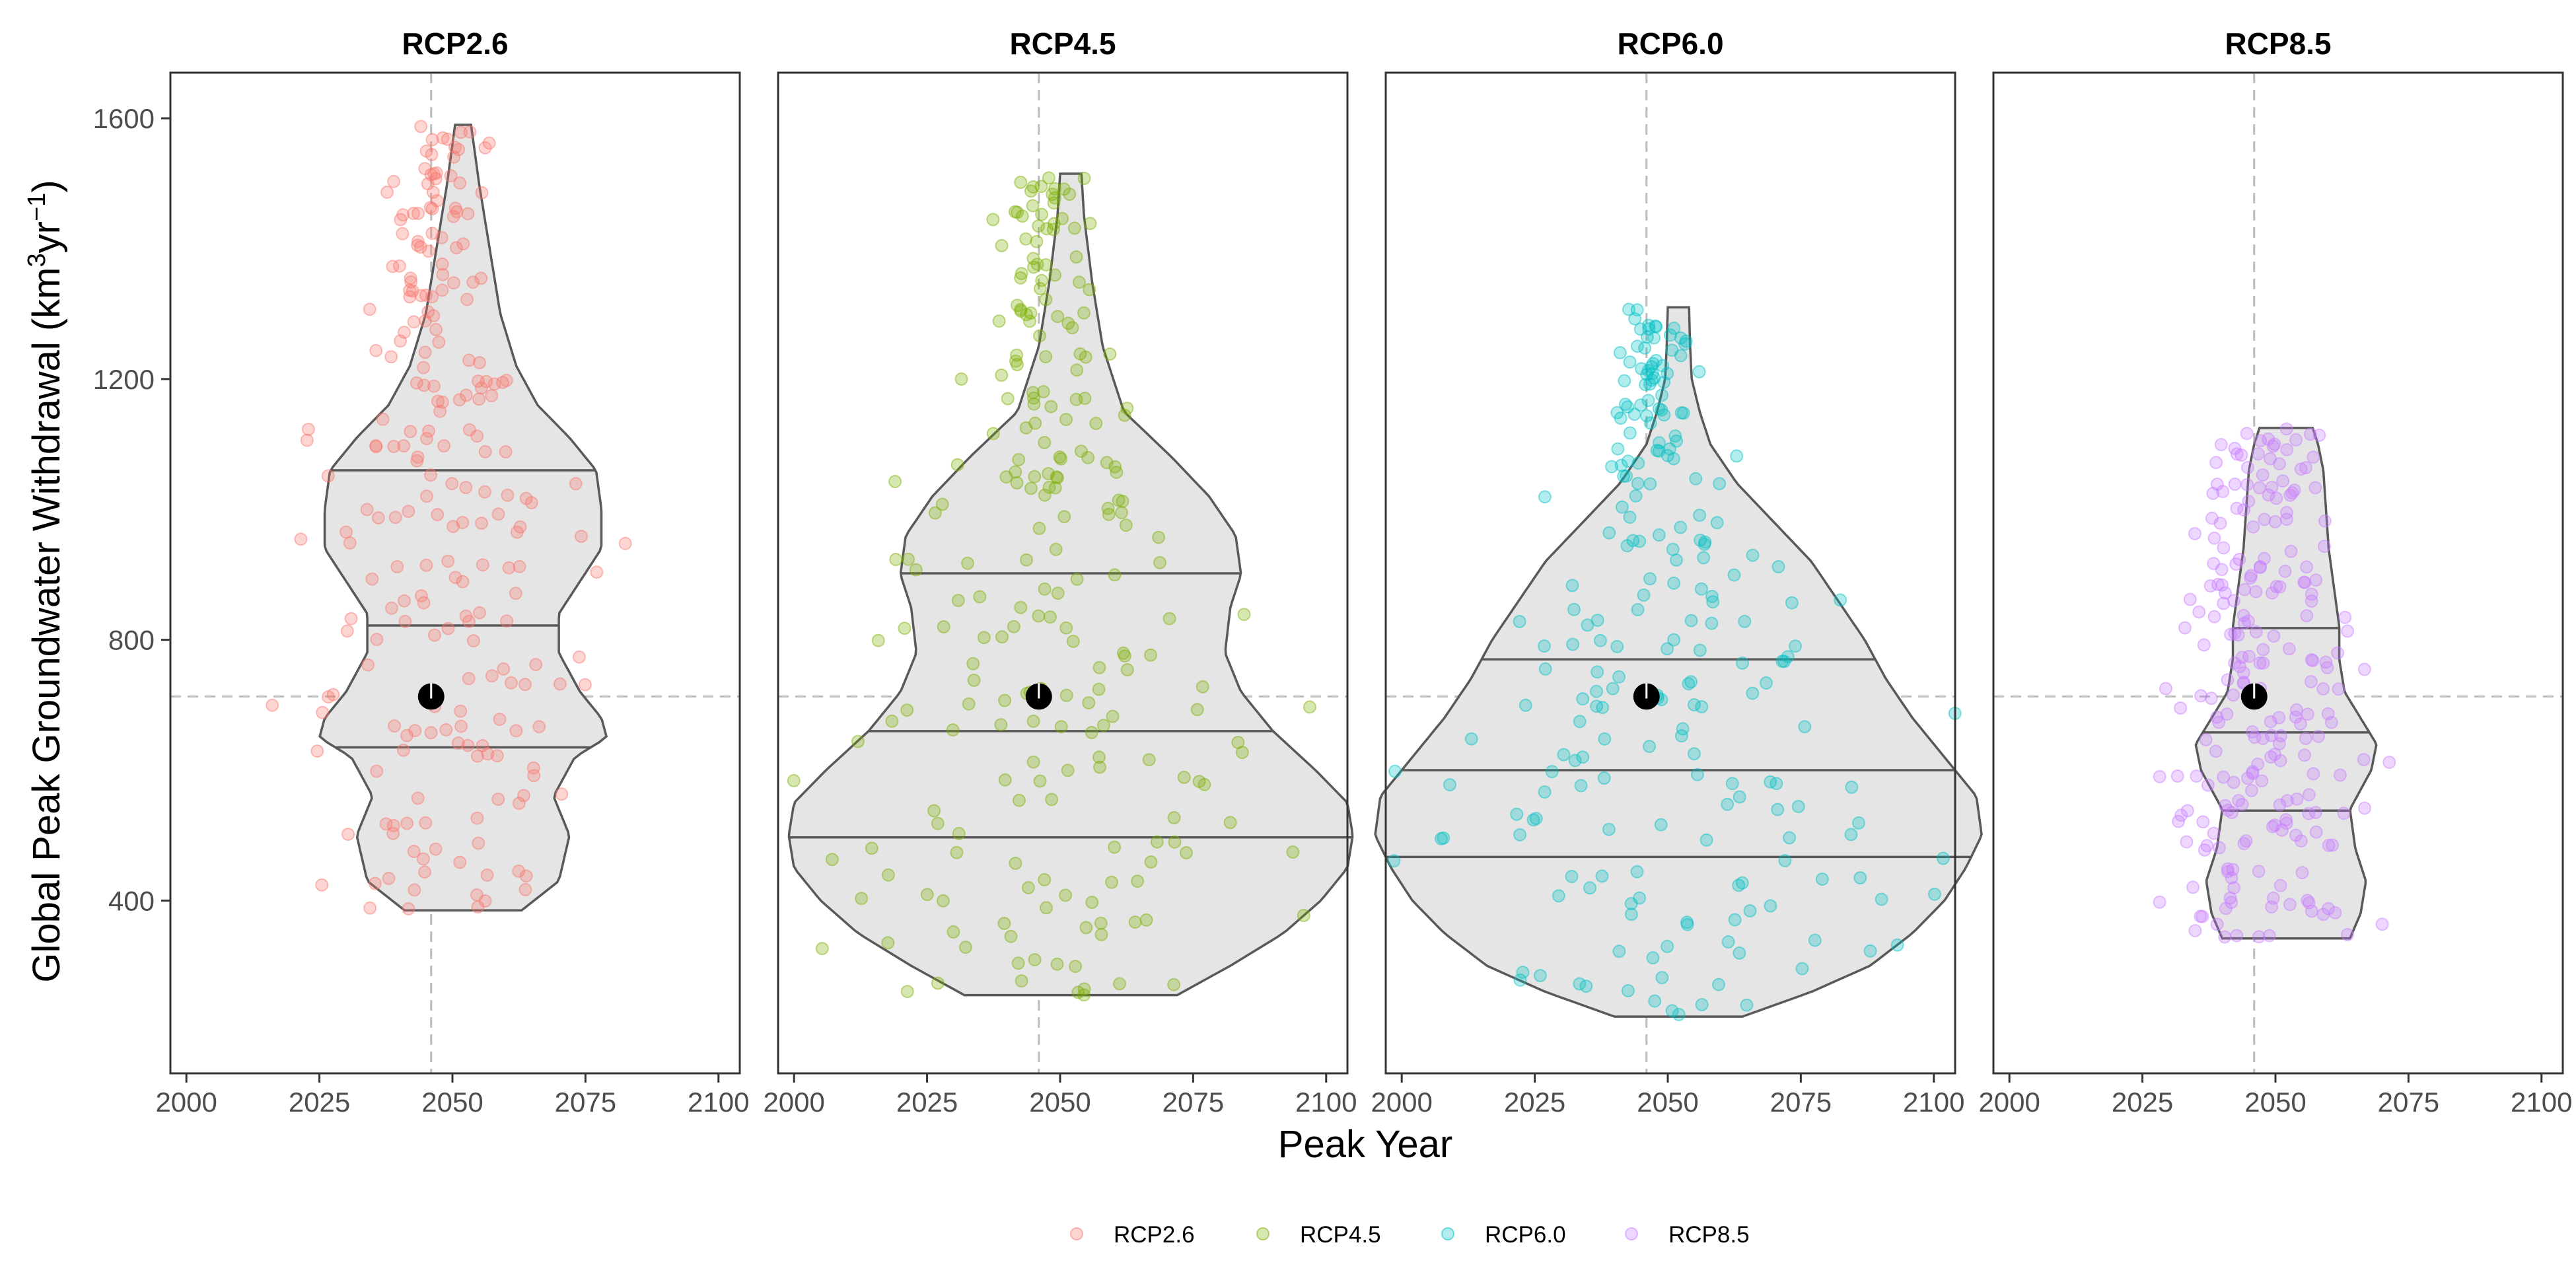 The image size is (2576, 1288). Describe the element at coordinates (2275, 1103) in the screenshot. I see `x-tick-label: 2050` at that location.